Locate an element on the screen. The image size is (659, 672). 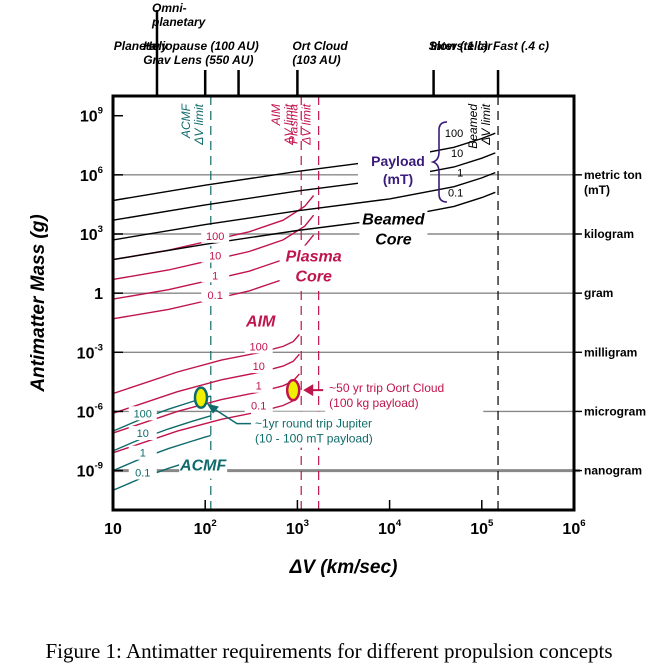
x-tick-label-3: 10³ is located at coordinates (297, 528).